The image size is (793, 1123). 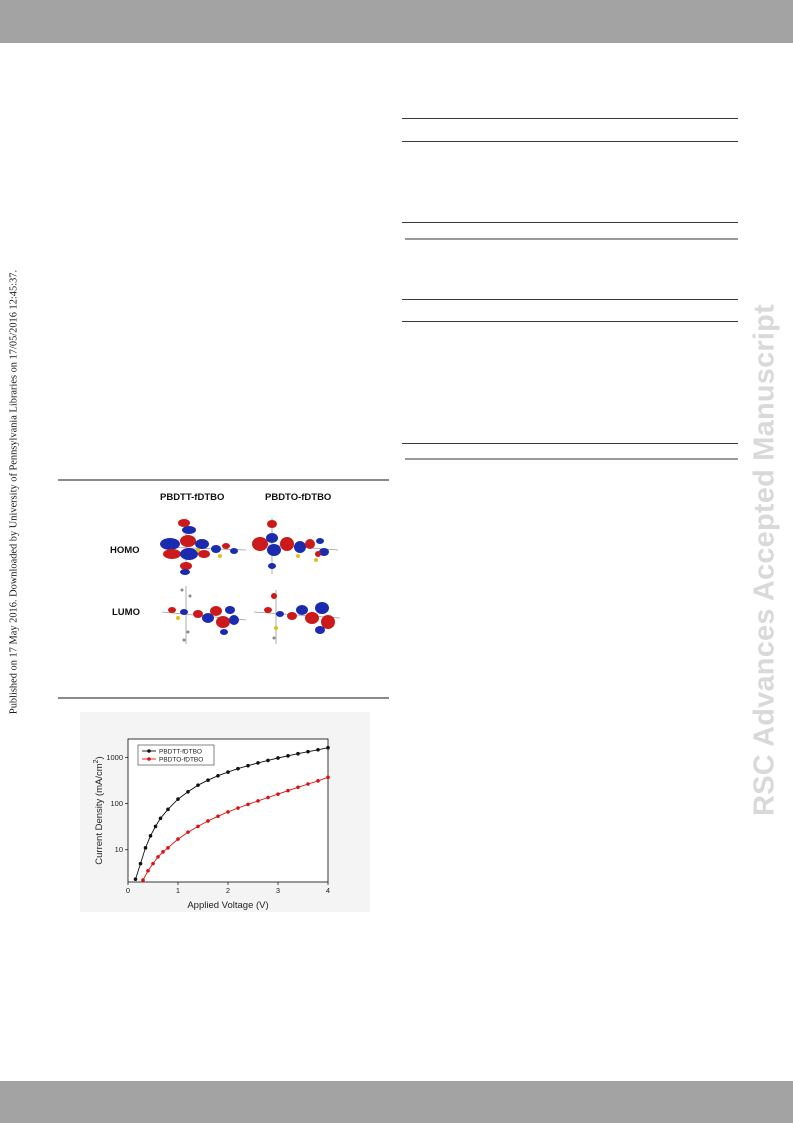 I want to click on mo-column-label-1: PBDTT-fDTBO, so click(x=192, y=497).